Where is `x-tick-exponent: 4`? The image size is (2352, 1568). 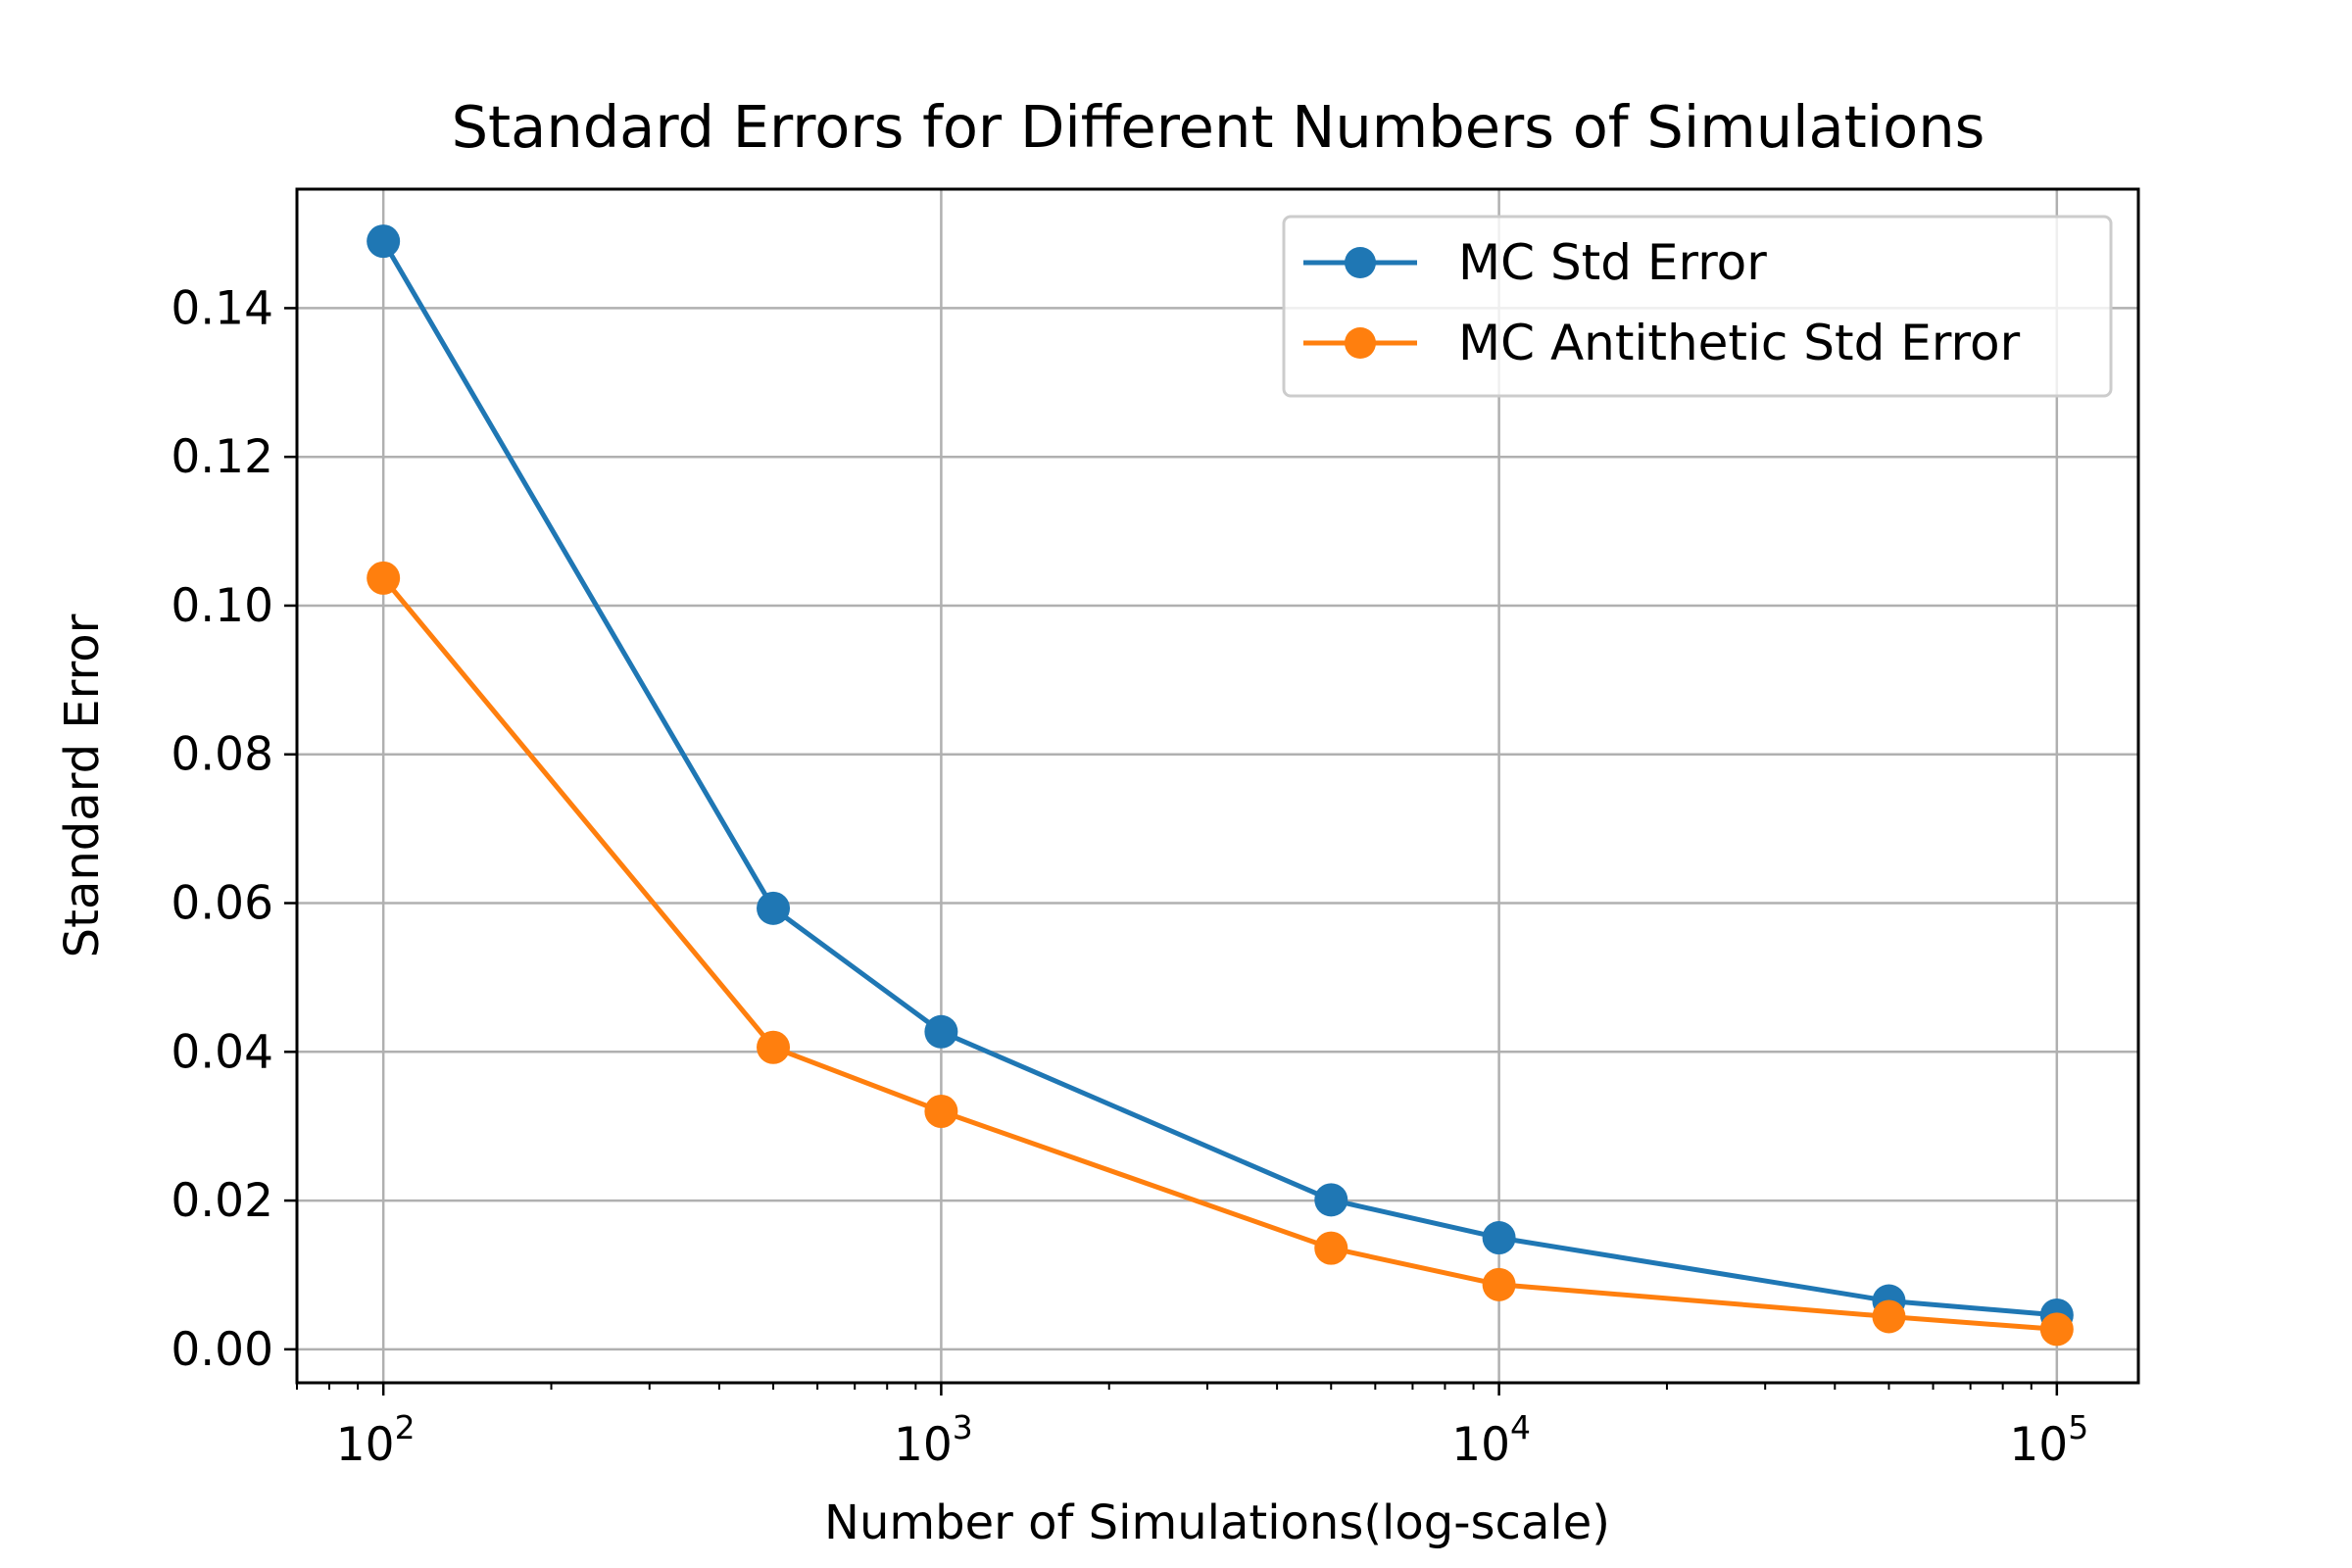 x-tick-exponent: 4 is located at coordinates (1520, 1427).